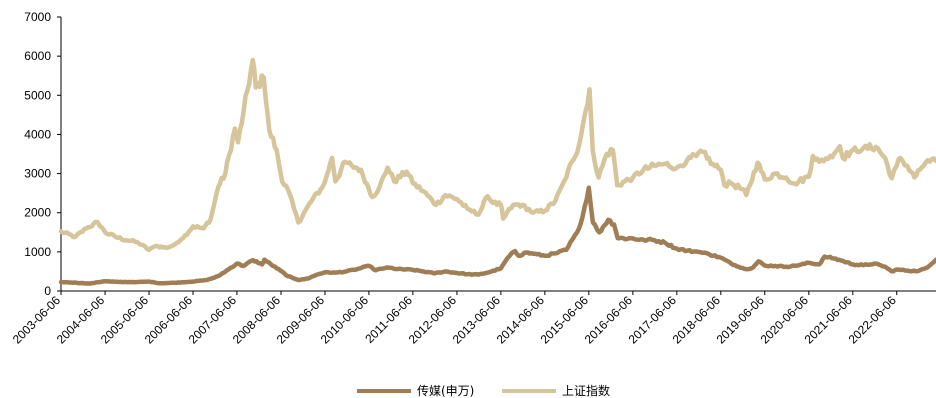 The height and width of the screenshot is (398, 936). I want to click on y-axis-ticks: 0 1000 2000 3000 4000 5000 6000 7000, so click(42, 154).